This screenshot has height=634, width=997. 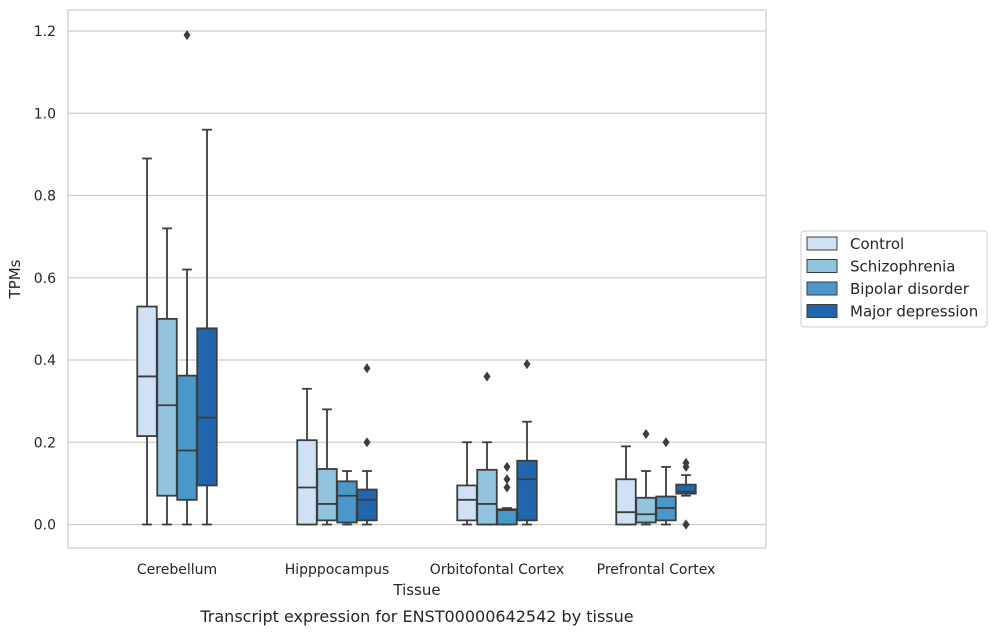 What do you see at coordinates (15, 279) in the screenshot?
I see `y-axis-label: TPMs` at bounding box center [15, 279].